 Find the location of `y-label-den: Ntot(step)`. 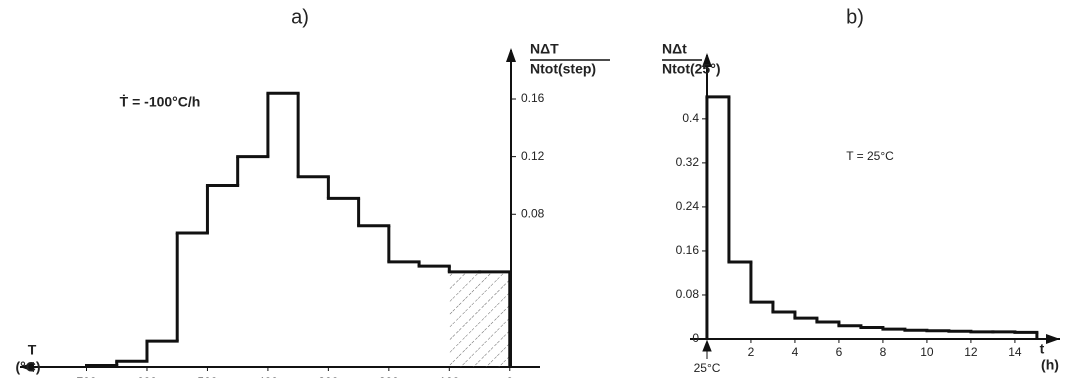

y-label-den: Ntot(step) is located at coordinates (563, 69).